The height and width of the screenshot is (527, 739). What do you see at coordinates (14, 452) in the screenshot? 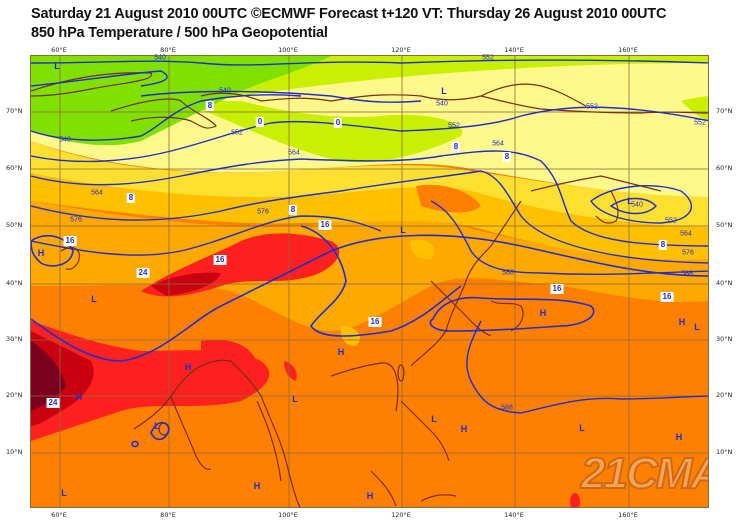
I see `lat-label-10n: 10°N` at bounding box center [14, 452].